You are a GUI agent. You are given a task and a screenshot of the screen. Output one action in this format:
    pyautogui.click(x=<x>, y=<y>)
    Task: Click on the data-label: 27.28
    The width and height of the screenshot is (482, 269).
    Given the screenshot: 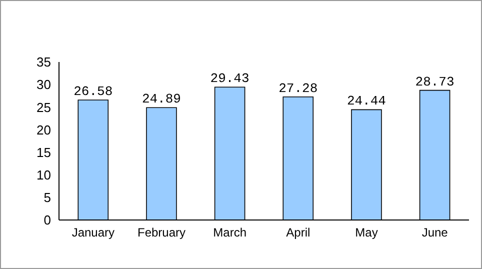 What is the action you would take?
    pyautogui.click(x=298, y=88)
    